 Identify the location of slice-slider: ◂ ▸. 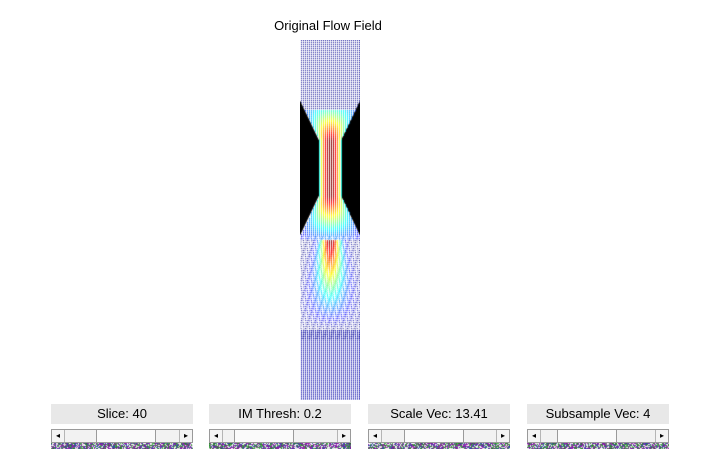
(122, 436).